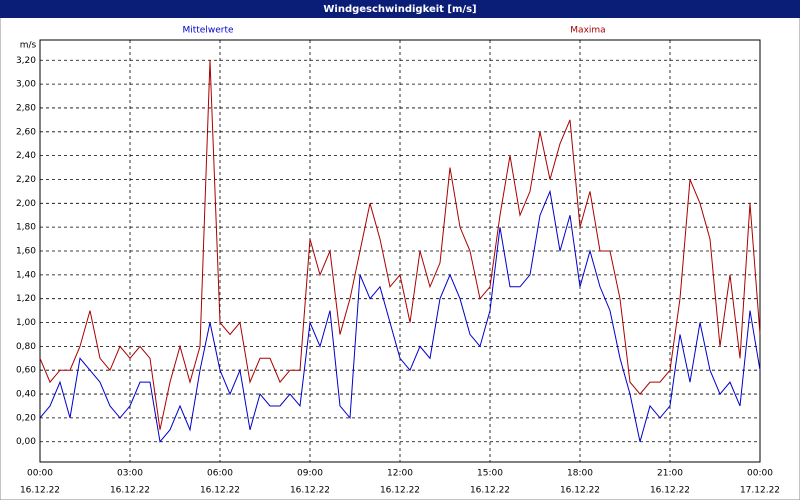  What do you see at coordinates (130, 474) in the screenshot?
I see `x-tick-label: 03:00` at bounding box center [130, 474].